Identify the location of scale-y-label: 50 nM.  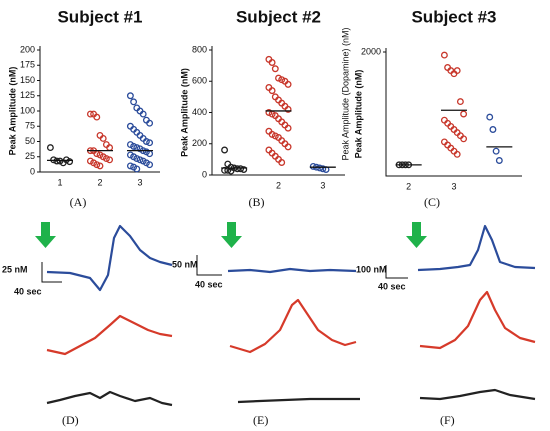
(185, 264).